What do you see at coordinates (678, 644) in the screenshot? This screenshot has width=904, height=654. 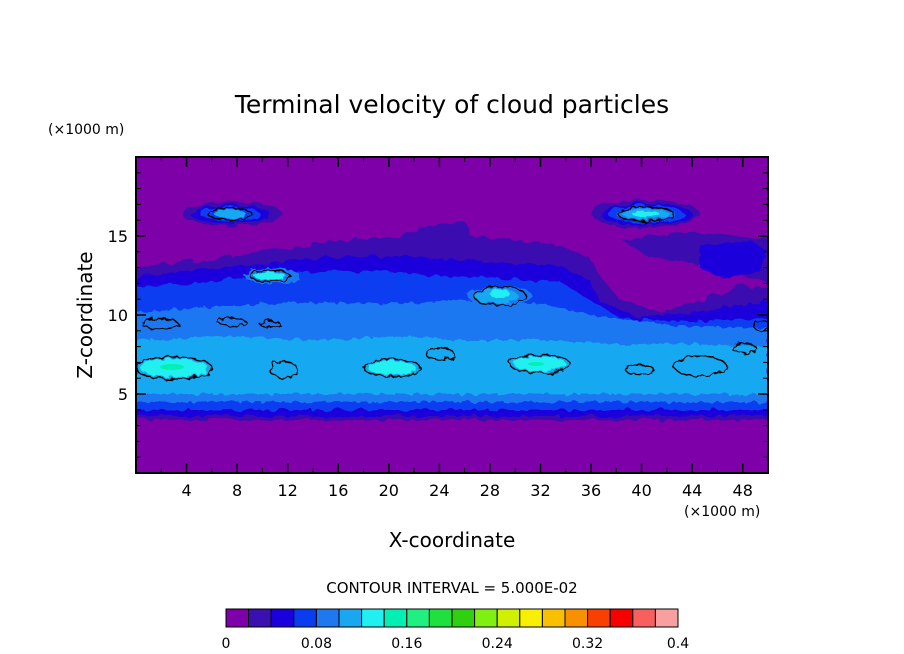 I see `colorbar-tick-label: 0.4` at bounding box center [678, 644].